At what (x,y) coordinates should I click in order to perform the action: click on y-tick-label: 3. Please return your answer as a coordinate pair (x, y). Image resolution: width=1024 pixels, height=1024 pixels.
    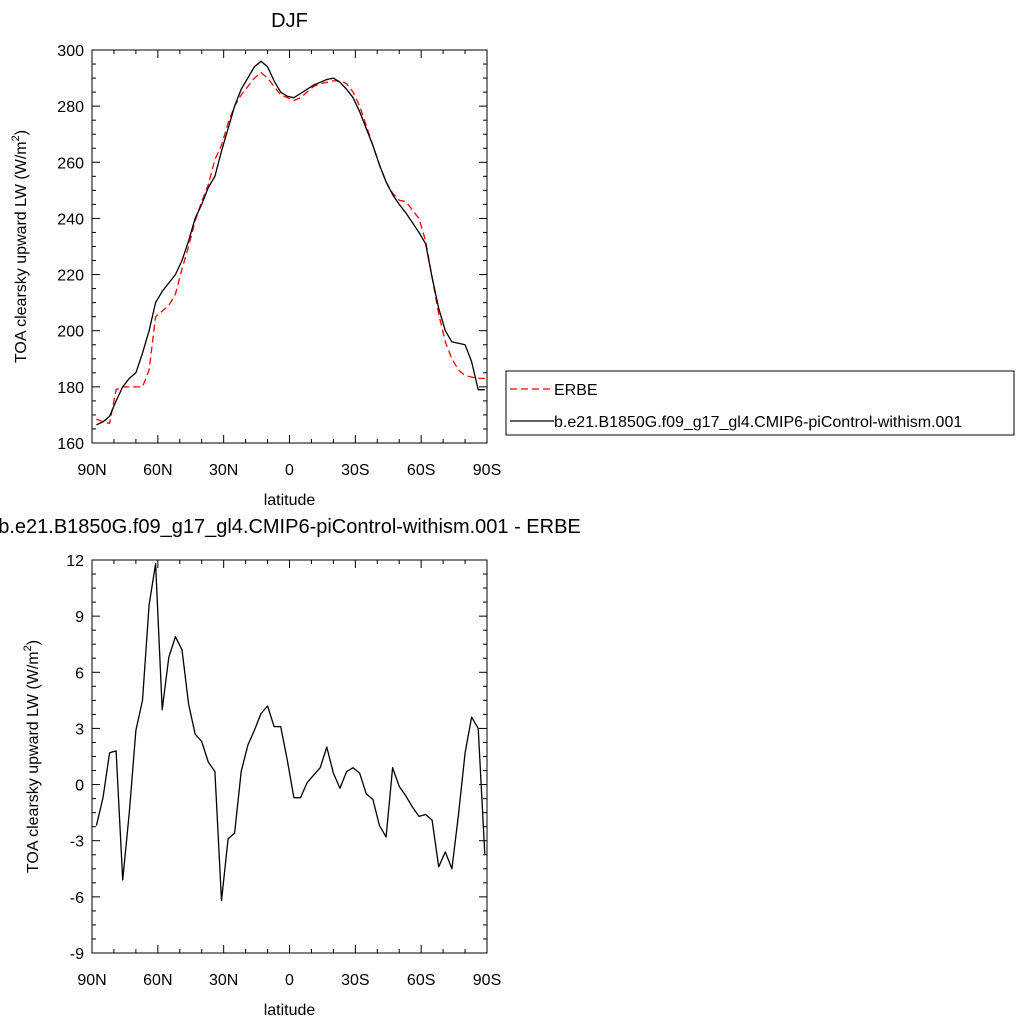
    Looking at the image, I should click on (79, 729).